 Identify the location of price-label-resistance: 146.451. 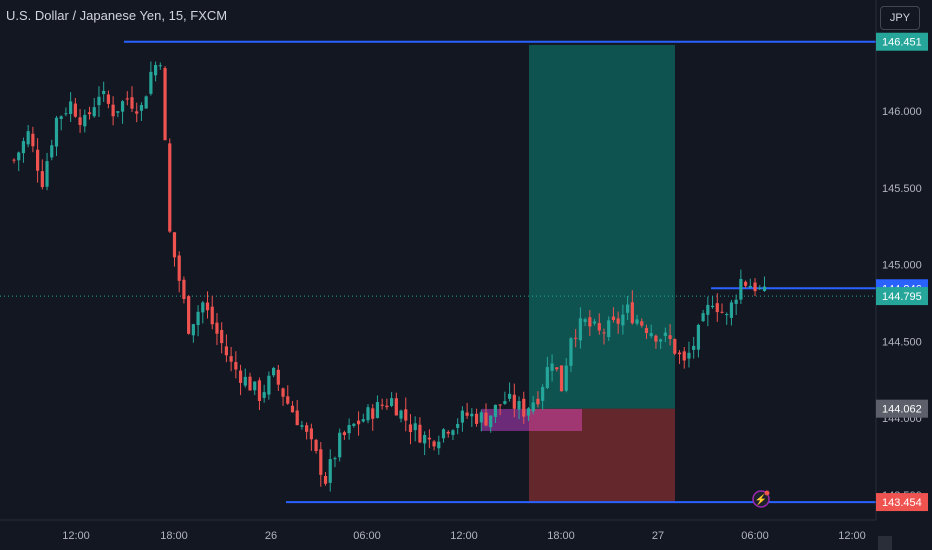
(902, 43).